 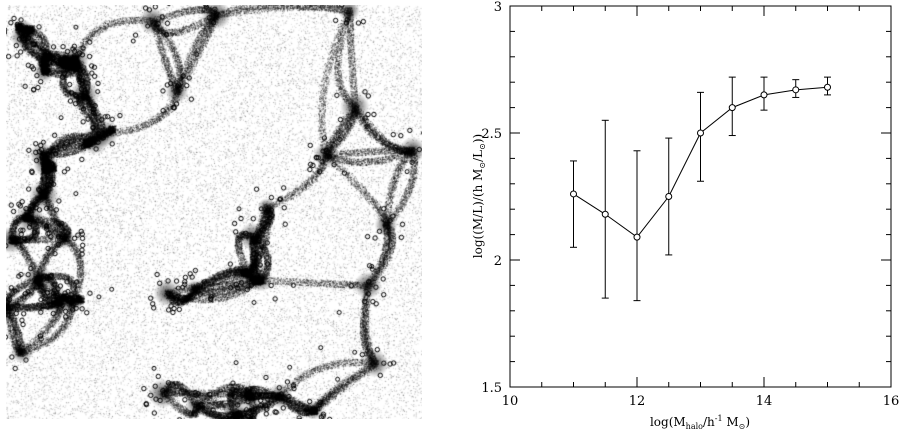 What do you see at coordinates (764, 401) in the screenshot?
I see `x-tick-label: 14` at bounding box center [764, 401].